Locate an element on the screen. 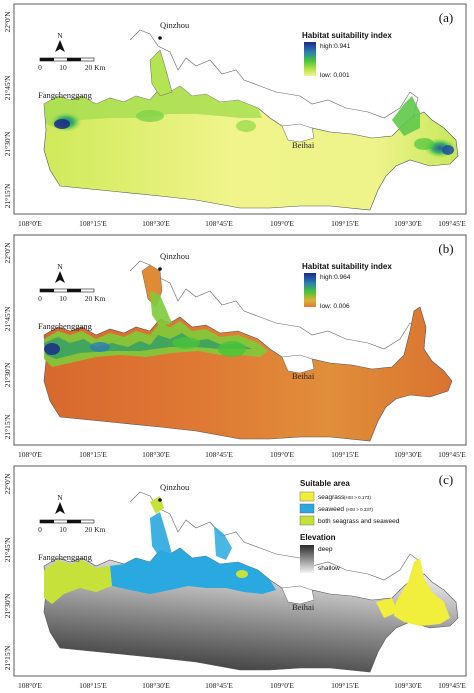 This screenshot has width=474, height=693. seaweed-area is located at coordinates (193, 571).